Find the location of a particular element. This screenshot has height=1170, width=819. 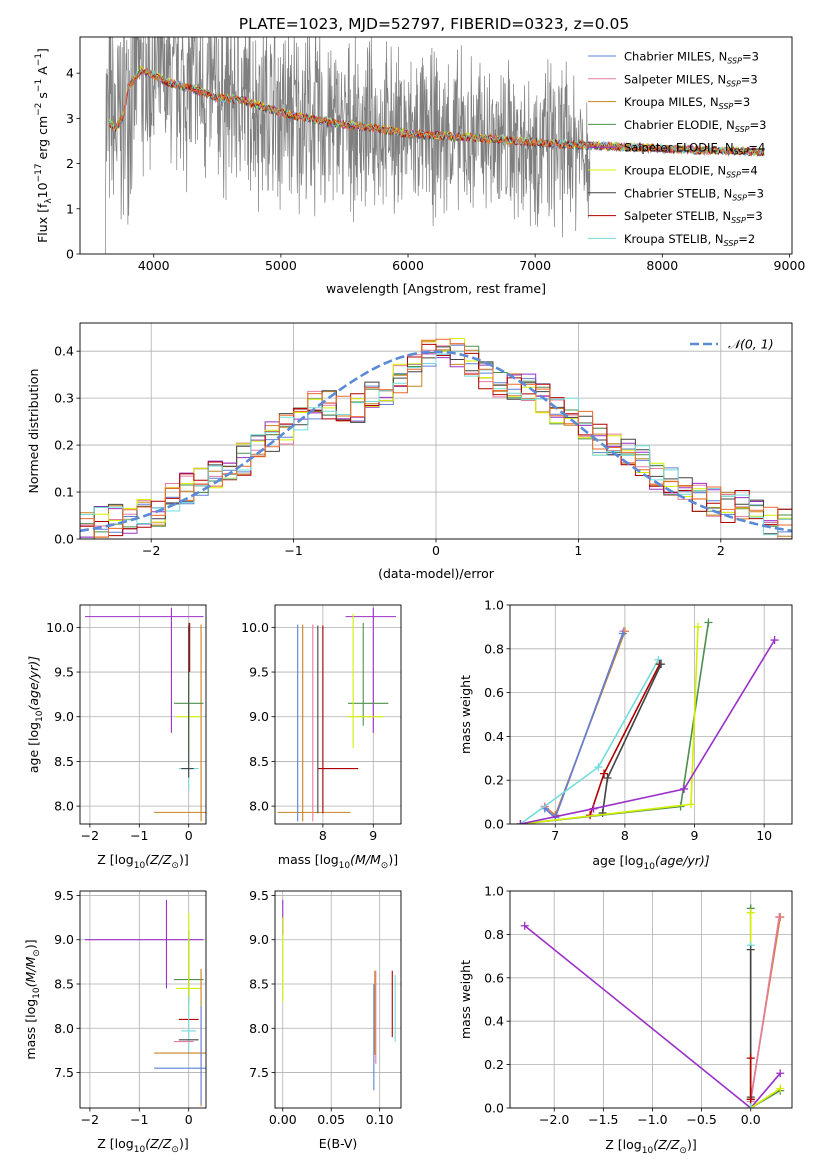

panel-mass_vs_EBV: 0.00 0.05 0.10 7.5 8.0 8.5 9.0 9.5 E(B-V) is located at coordinates (325, 1019).